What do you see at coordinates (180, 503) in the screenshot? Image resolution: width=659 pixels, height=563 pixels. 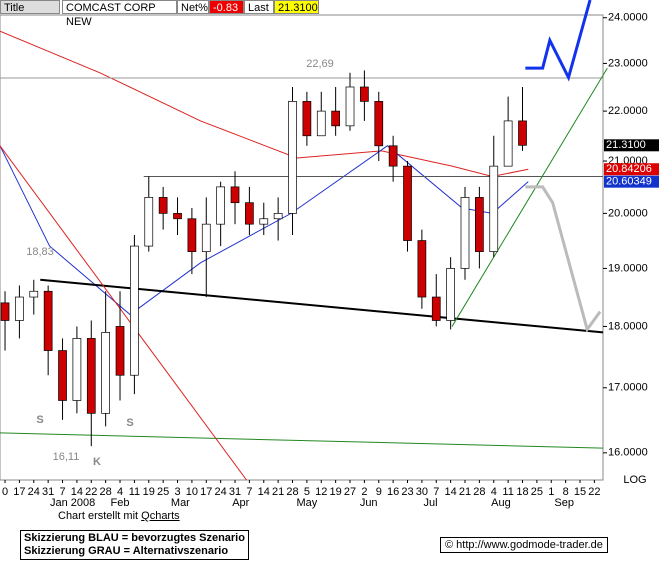 I see `month-label: Mar` at bounding box center [180, 503].